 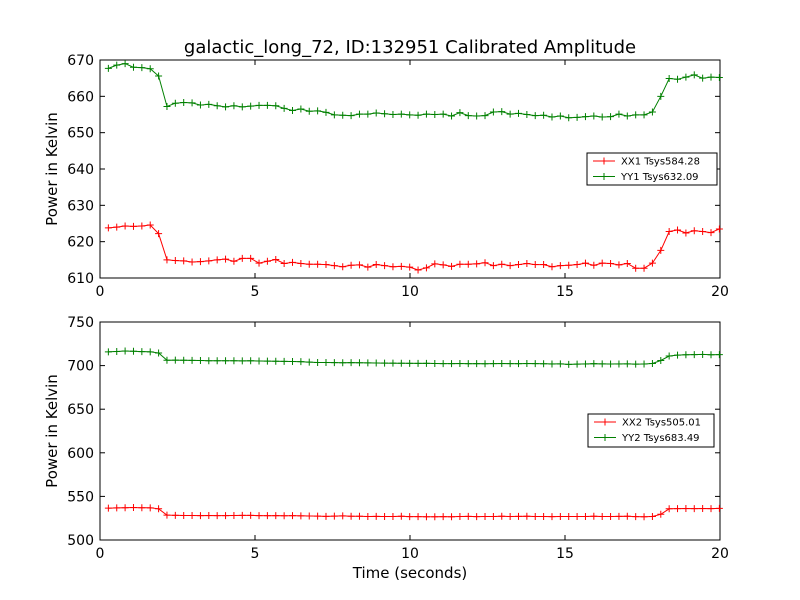 I want to click on y-tick-label: 640, so click(x=80, y=170).